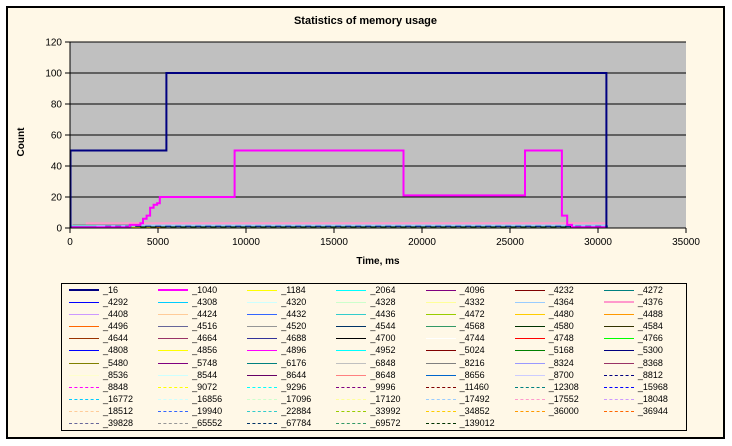 This screenshot has height=446, width=732. What do you see at coordinates (641, 314) in the screenshot?
I see `legend-item: _4488` at bounding box center [641, 314].